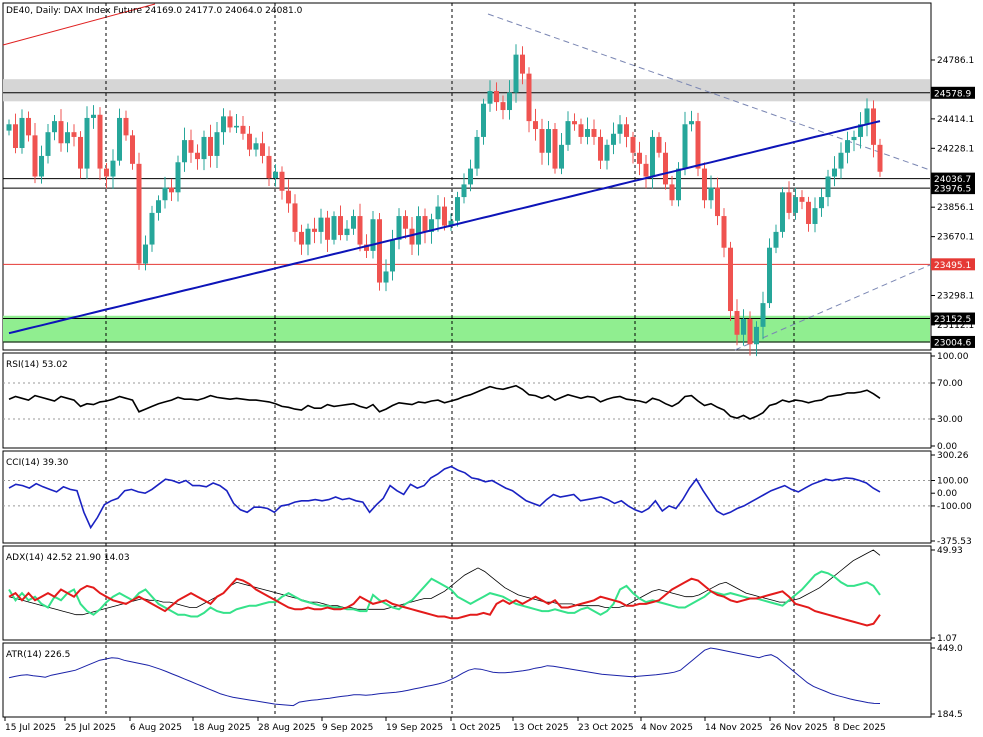 The image size is (983, 737). What do you see at coordinates (955, 208) in the screenshot?
I see `y-tick-label: 23856.1` at bounding box center [955, 208].